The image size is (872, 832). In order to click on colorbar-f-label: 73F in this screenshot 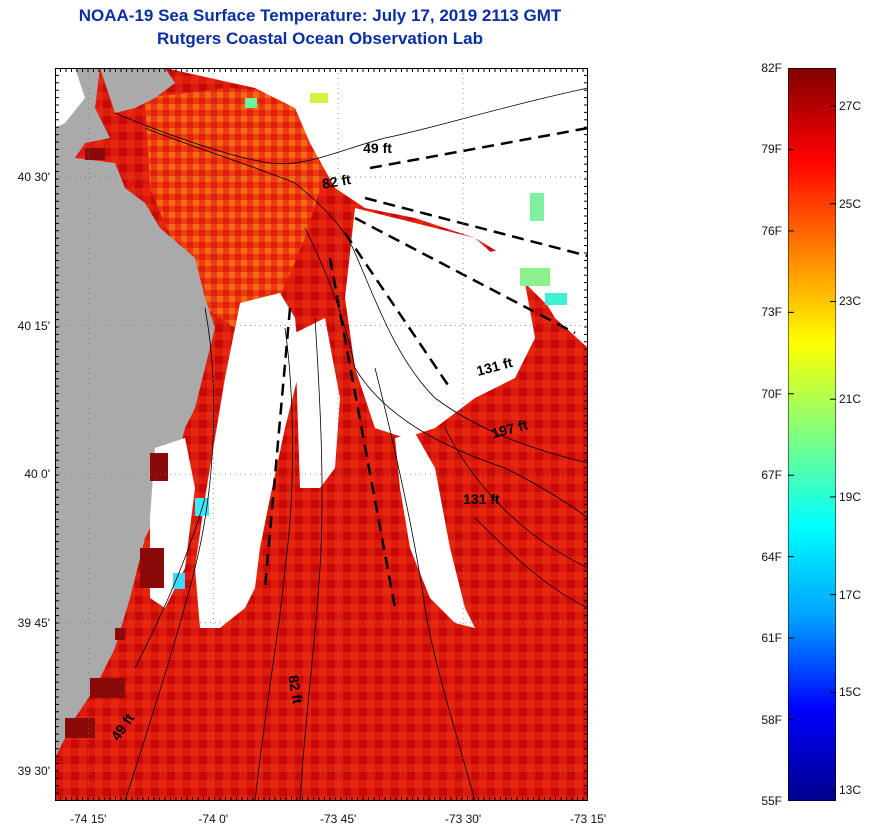, I will do `click(771, 312)`.